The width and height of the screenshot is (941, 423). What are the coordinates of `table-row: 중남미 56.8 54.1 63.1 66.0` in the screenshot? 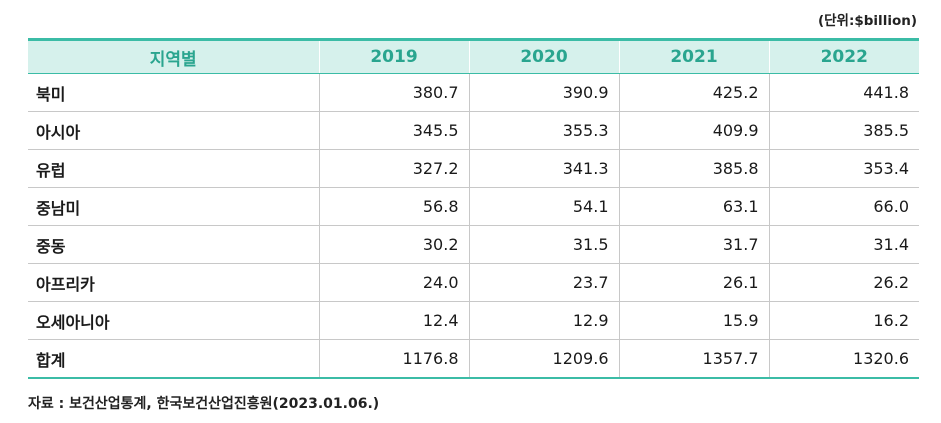 It's located at (473, 206).